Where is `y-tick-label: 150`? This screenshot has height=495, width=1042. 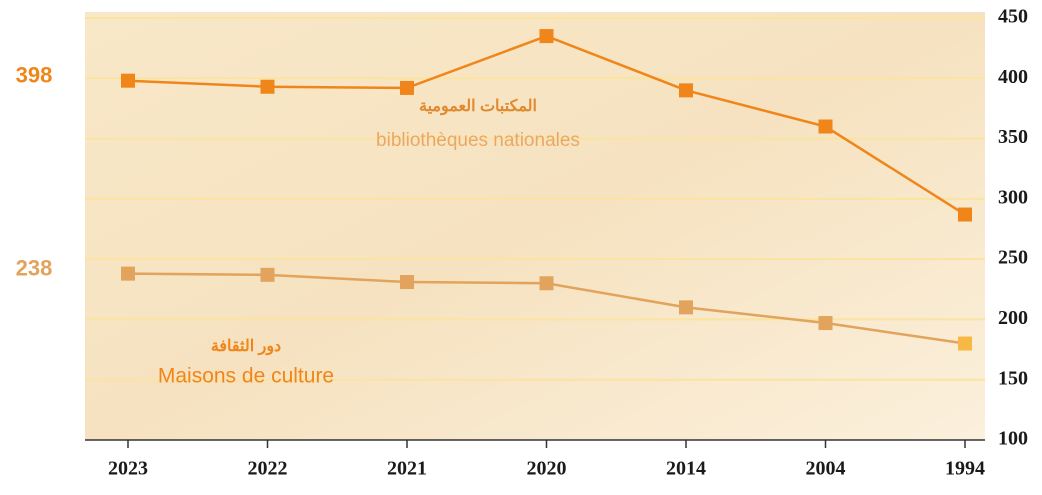 y-tick-label: 150 is located at coordinates (1013, 378).